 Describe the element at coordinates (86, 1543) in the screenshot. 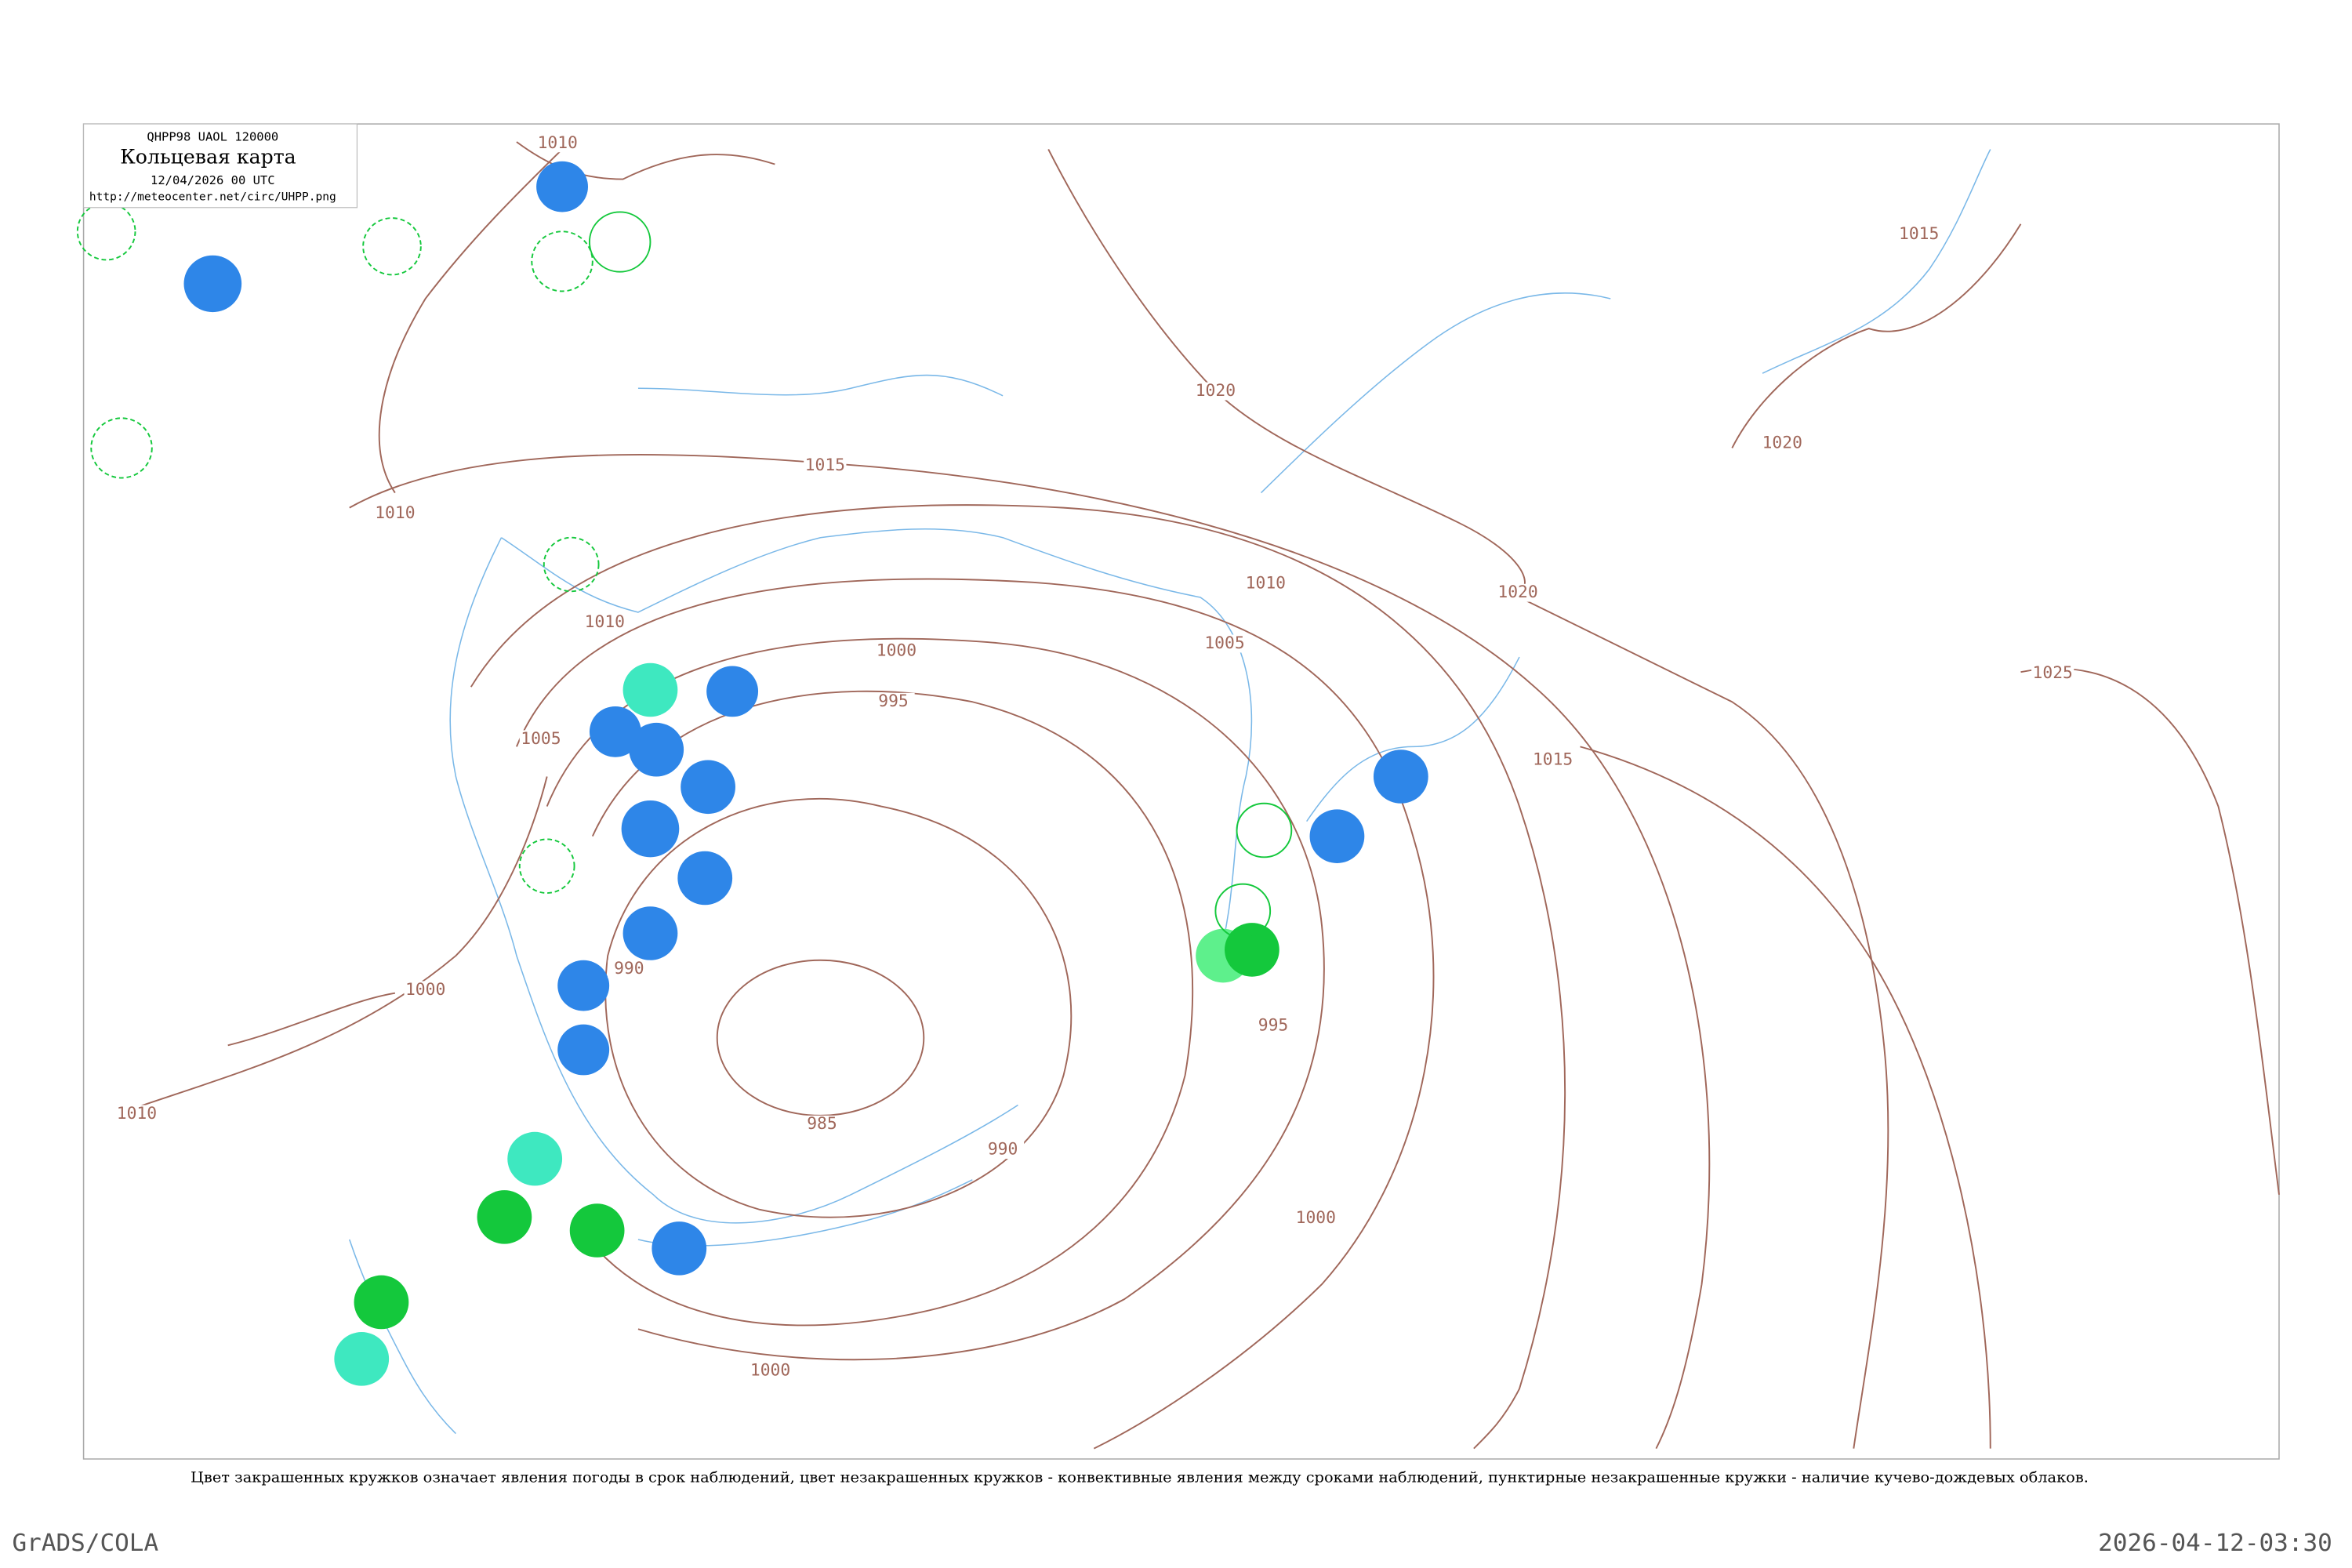

I see `footer-left: GrADS/COLA` at that location.